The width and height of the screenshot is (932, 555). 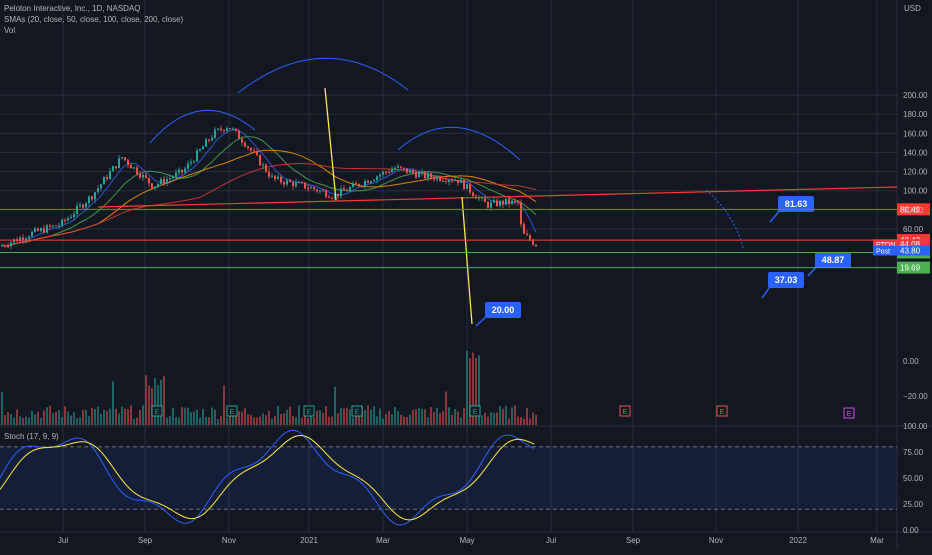 What do you see at coordinates (911, 361) in the screenshot?
I see `volume-tick-0: 0.00` at bounding box center [911, 361].